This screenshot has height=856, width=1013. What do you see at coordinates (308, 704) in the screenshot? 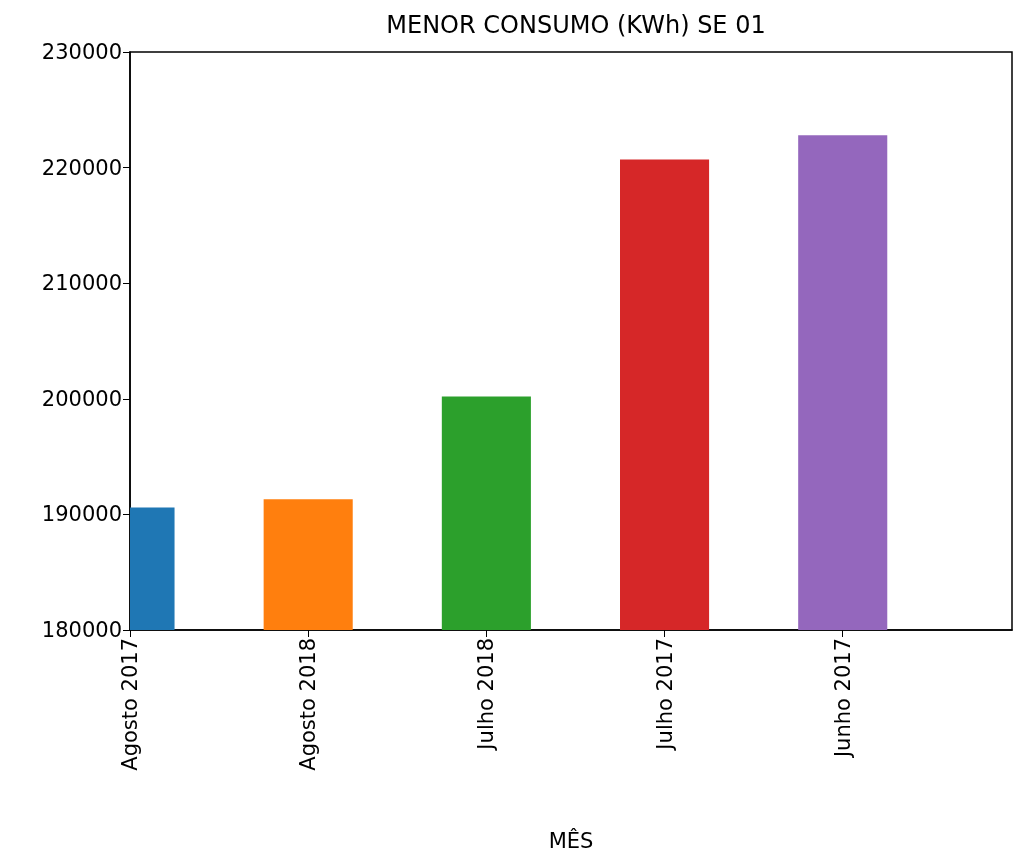
I see `x-tick-label: Agosto 2018` at bounding box center [308, 704].